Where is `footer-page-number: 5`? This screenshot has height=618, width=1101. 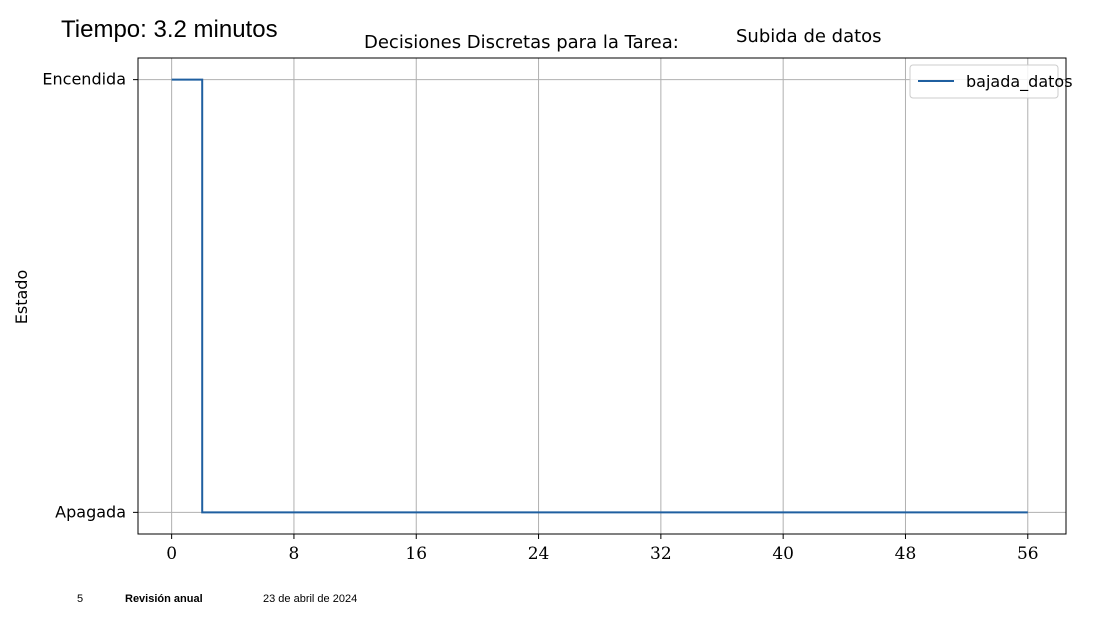
footer-page-number: 5 is located at coordinates (80, 599).